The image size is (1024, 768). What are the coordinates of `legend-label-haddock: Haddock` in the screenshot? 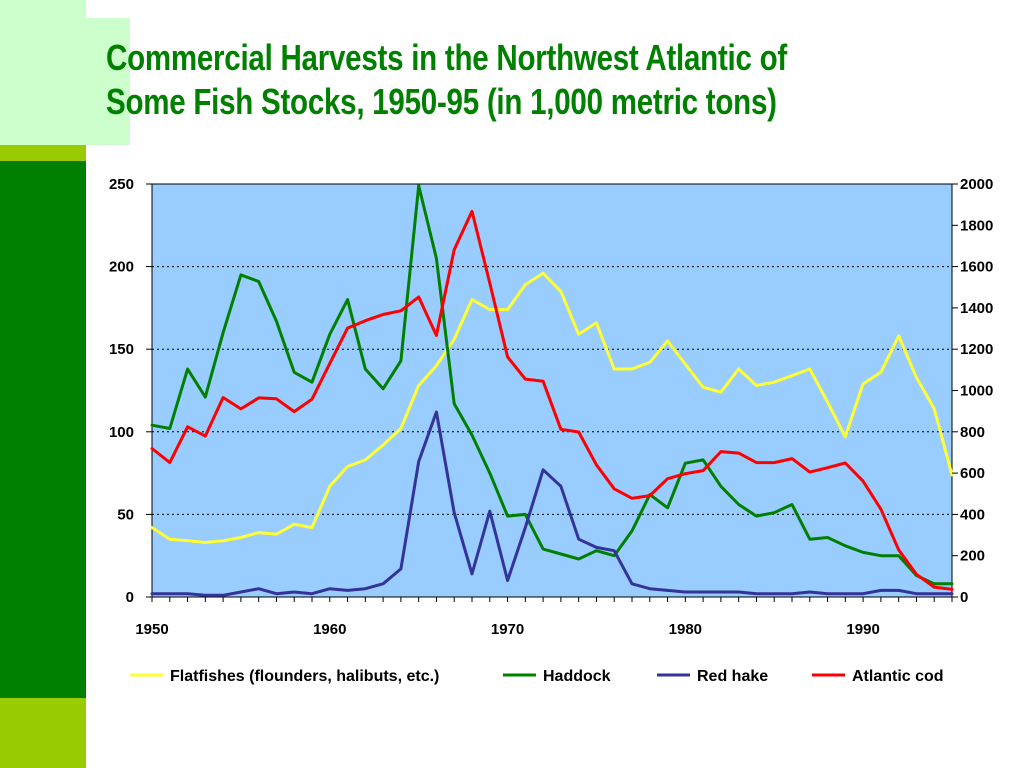 It's located at (577, 676).